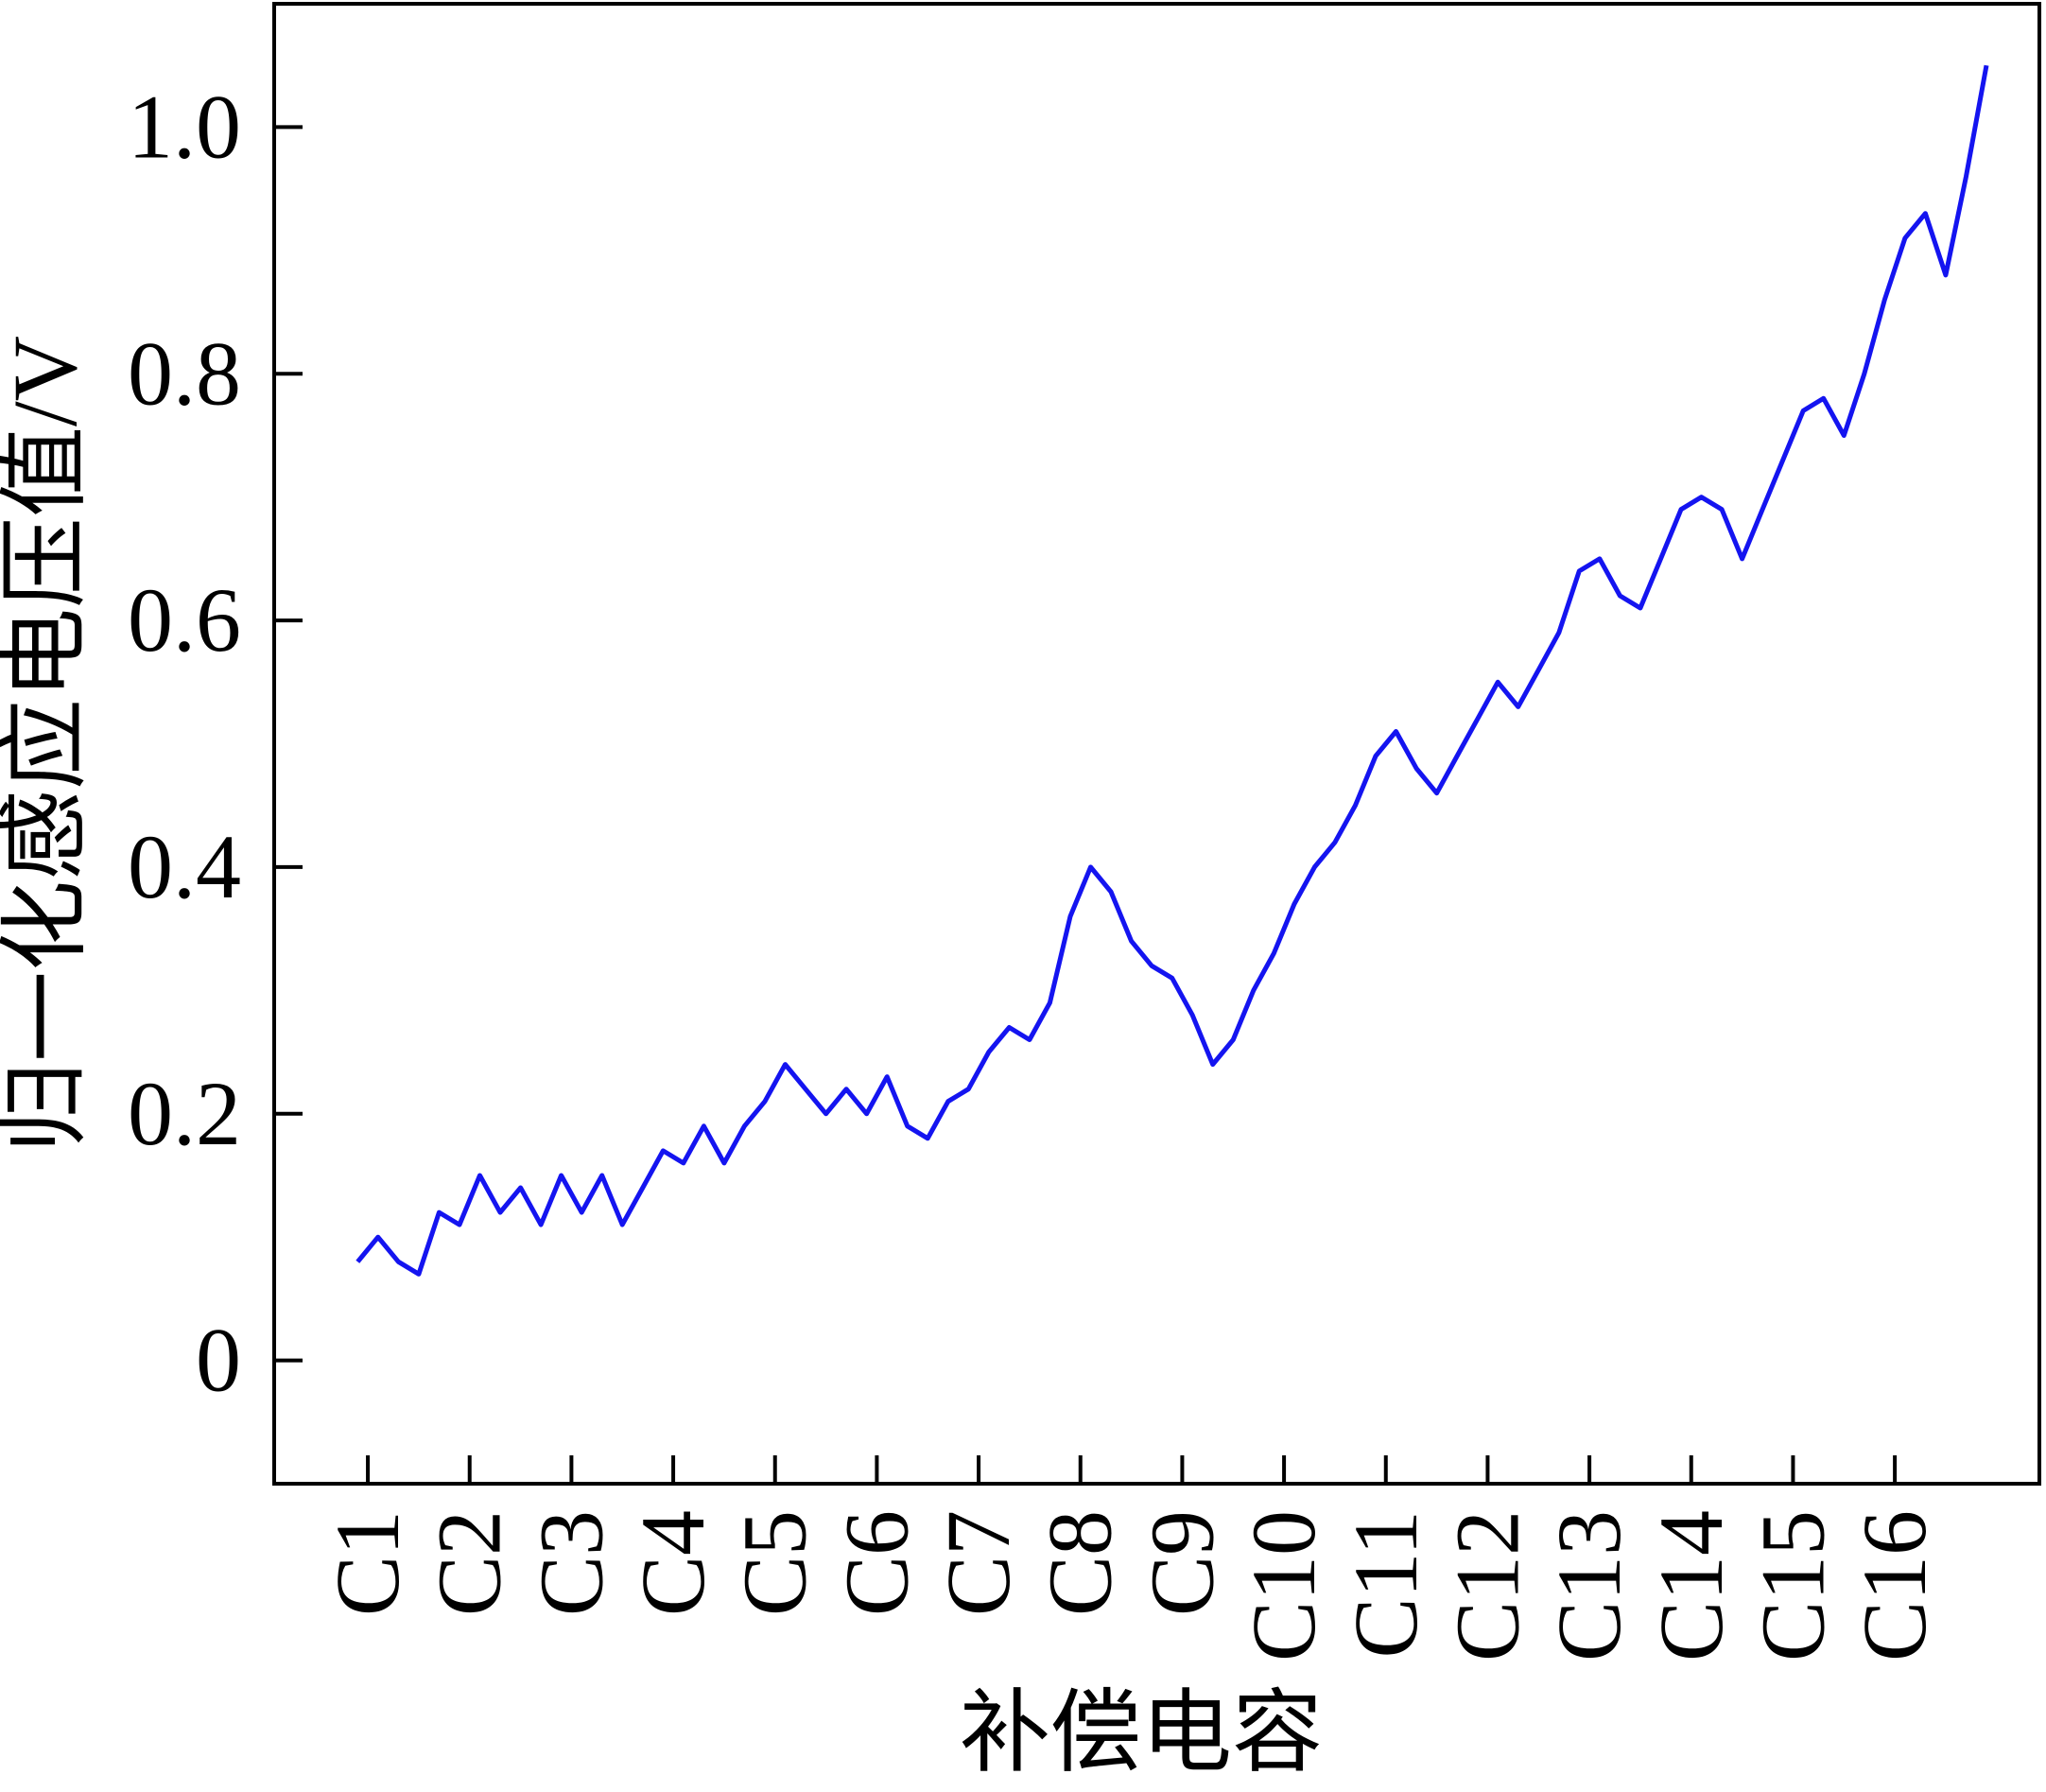  What do you see at coordinates (1283, 1586) in the screenshot?
I see `x-tick-label: C10` at bounding box center [1283, 1586].